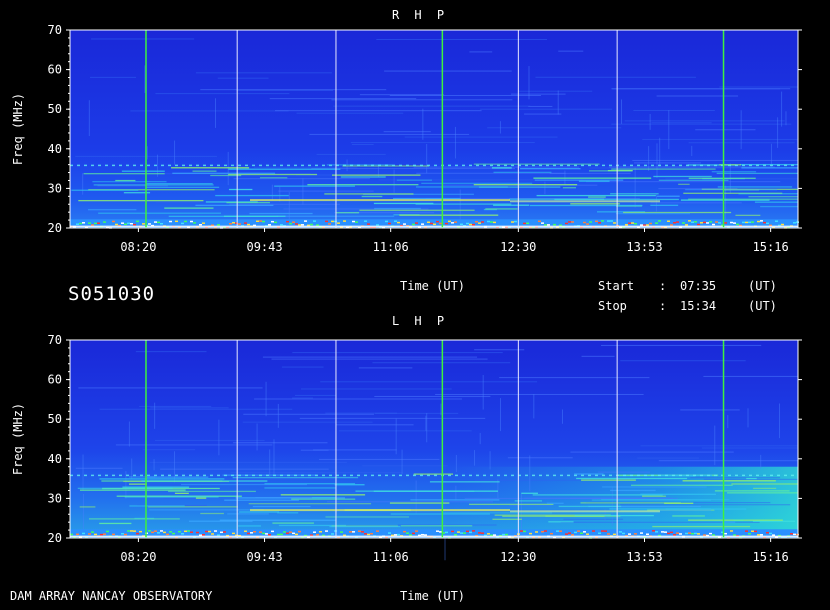 Image resolution: width=830 pixels, height=610 pixels. I want to click on lhp-x-tick-label: 09:43, so click(264, 557).